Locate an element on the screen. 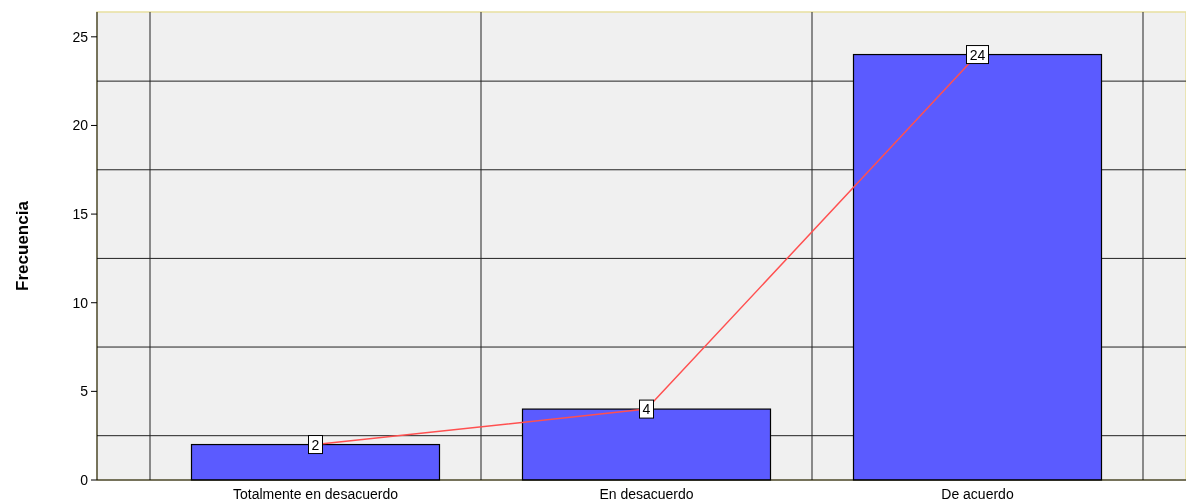 The height and width of the screenshot is (504, 1186). y-tick-label: 10 is located at coordinates (80, 302).